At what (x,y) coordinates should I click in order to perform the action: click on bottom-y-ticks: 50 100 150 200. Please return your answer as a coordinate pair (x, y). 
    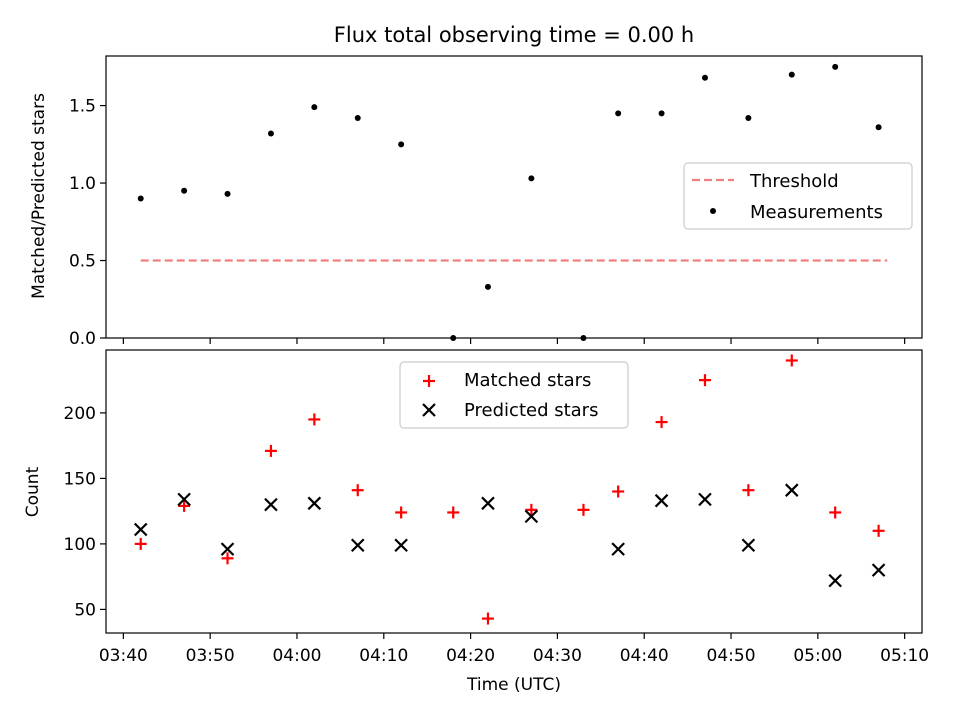
    Looking at the image, I should click on (85, 512).